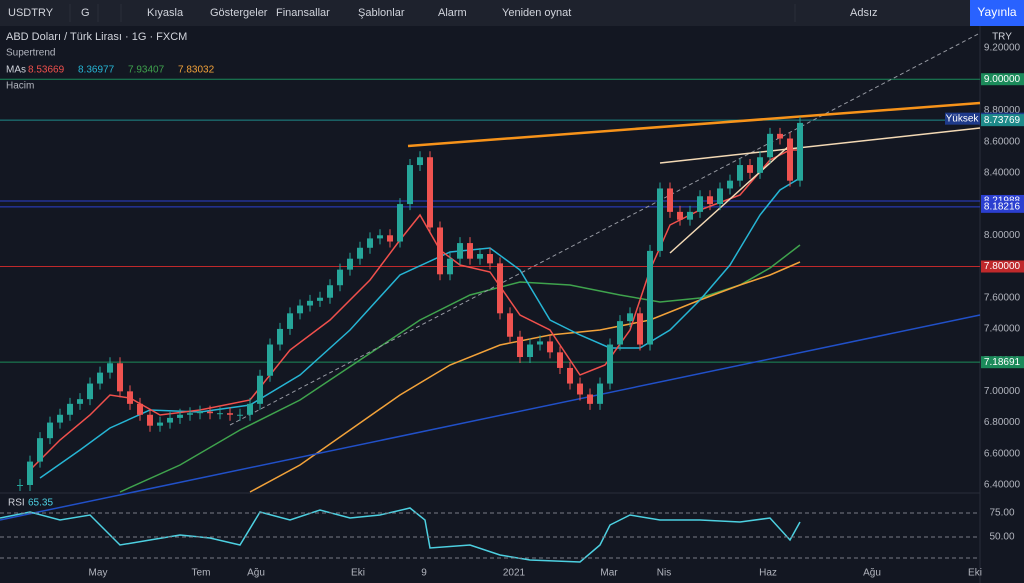 The height and width of the screenshot is (583, 1024). Describe the element at coordinates (1002, 422) in the screenshot. I see `price-tick-label: 6.80000` at that location.